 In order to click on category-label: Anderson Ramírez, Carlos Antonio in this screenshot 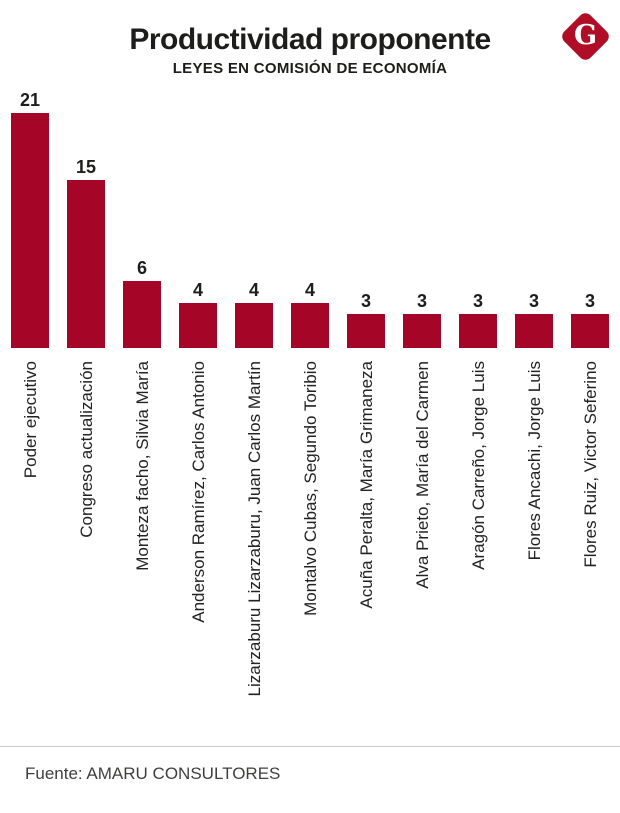, I will do `click(198, 492)`.